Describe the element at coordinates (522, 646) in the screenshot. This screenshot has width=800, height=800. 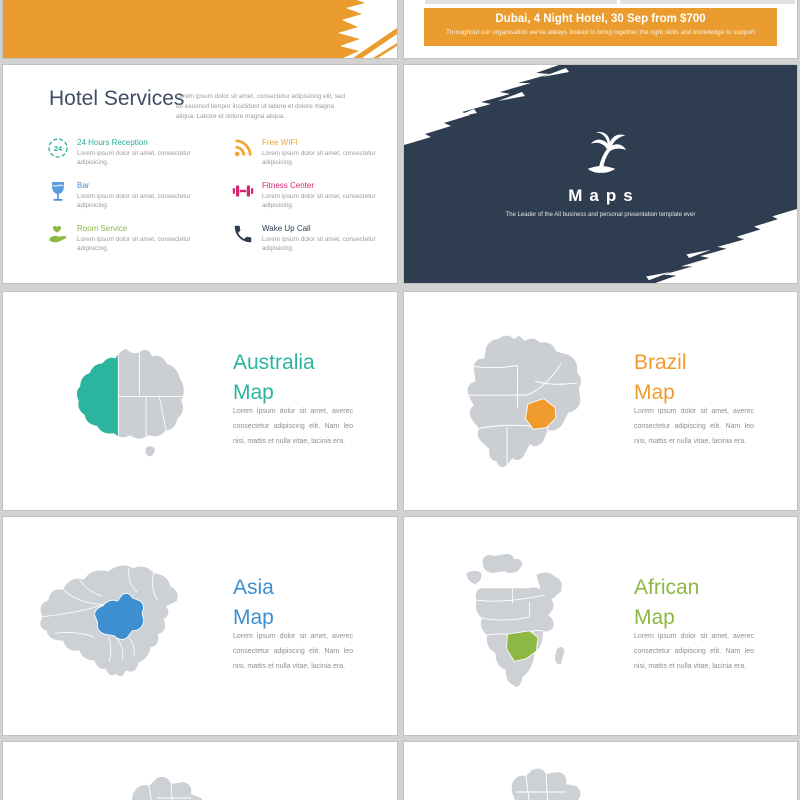
I see `highlight-central-africa` at that location.